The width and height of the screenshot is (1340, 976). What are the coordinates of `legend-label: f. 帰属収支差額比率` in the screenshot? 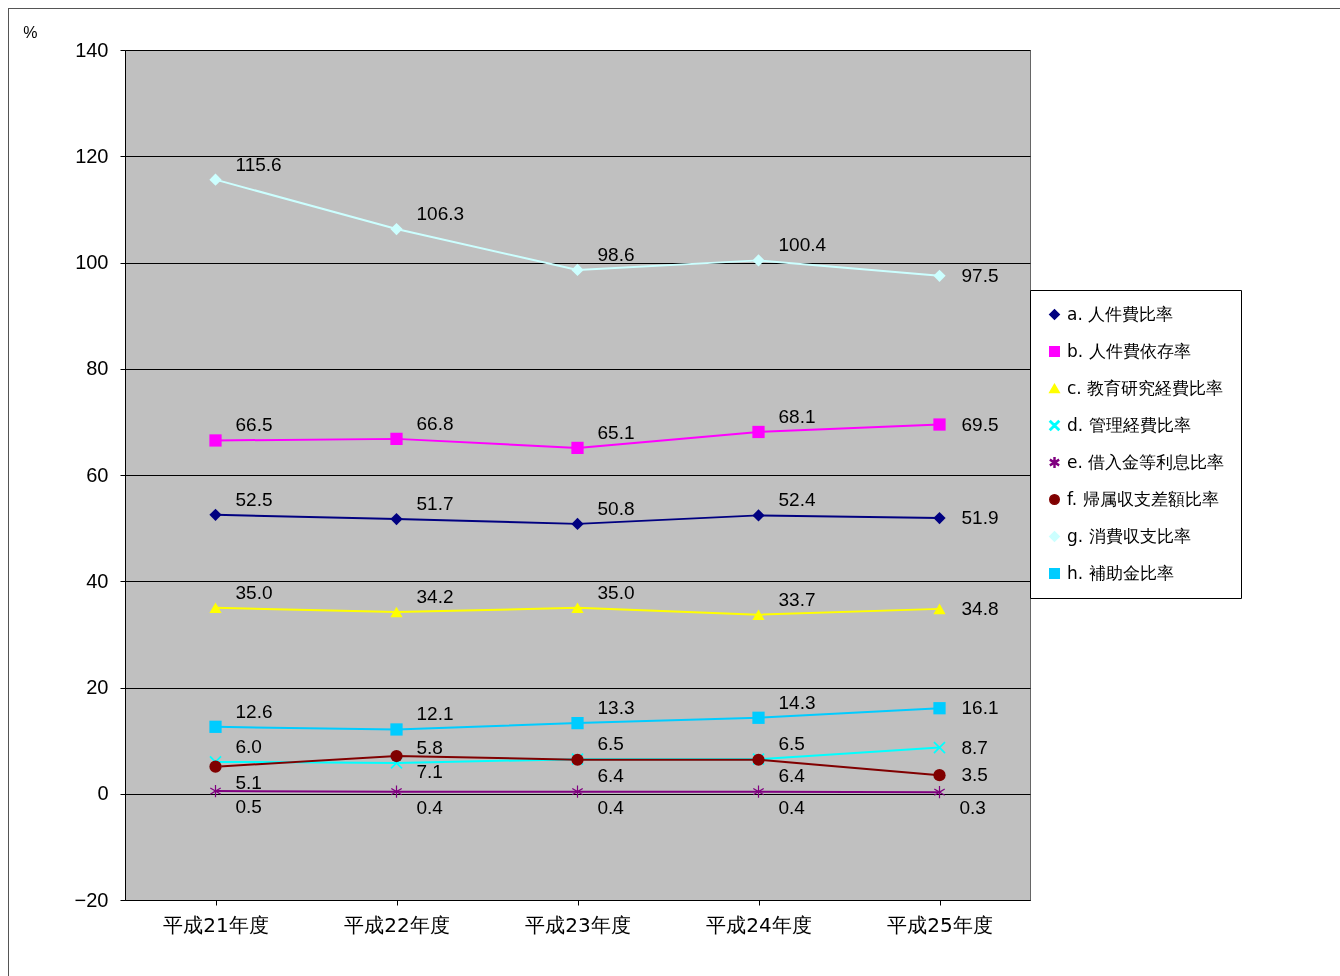 It's located at (1143, 498).